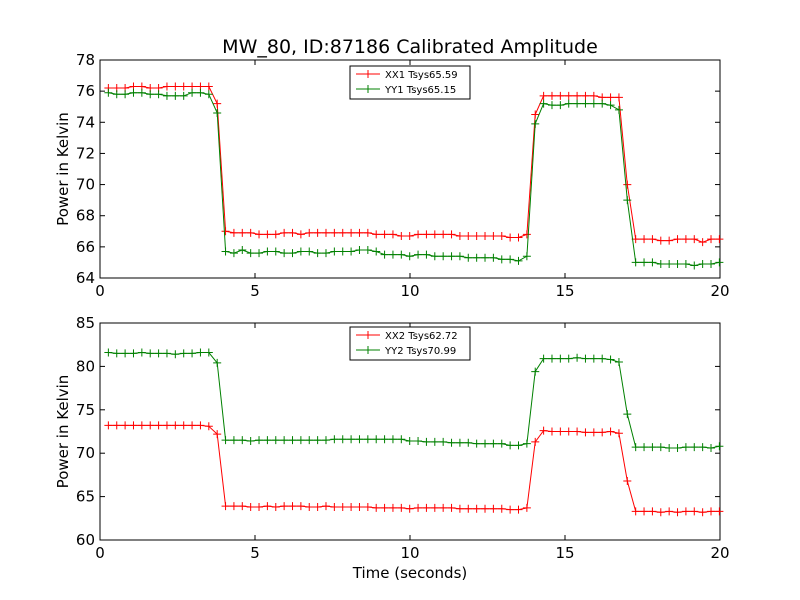 This screenshot has height=600, width=800. I want to click on legend-entry-2: YY1 Tsys65.15, so click(420, 90).